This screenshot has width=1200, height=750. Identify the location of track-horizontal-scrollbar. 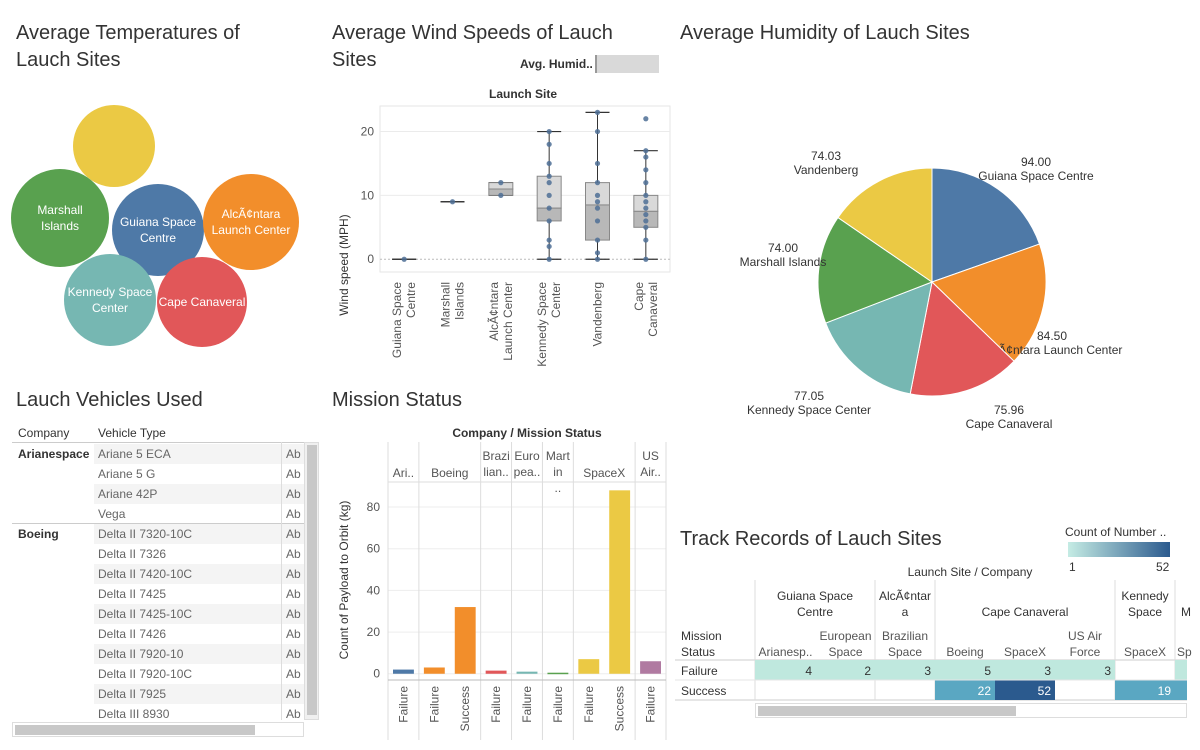
(971, 710).